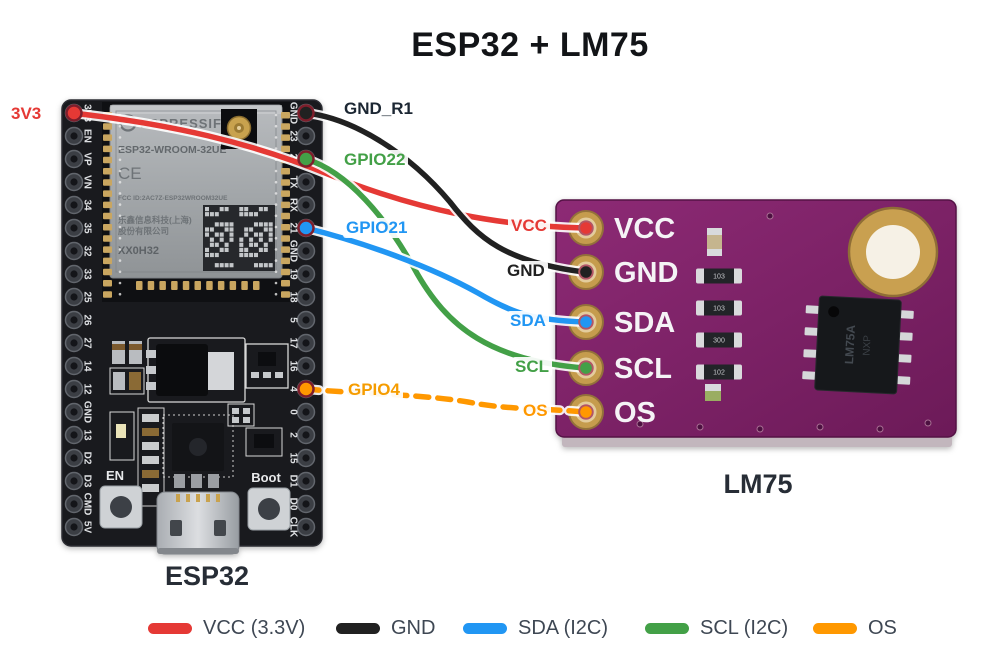 The width and height of the screenshot is (1000, 650). What do you see at coordinates (254, 628) in the screenshot?
I see `legend-label: VCC (3.3V)` at bounding box center [254, 628].